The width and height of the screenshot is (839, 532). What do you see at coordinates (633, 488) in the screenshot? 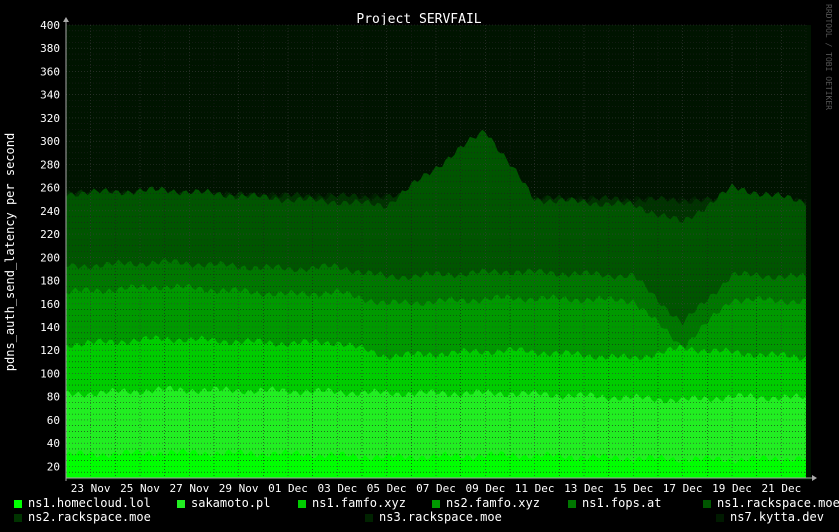
I see `x-tick-label: 15 Dec` at bounding box center [633, 488].